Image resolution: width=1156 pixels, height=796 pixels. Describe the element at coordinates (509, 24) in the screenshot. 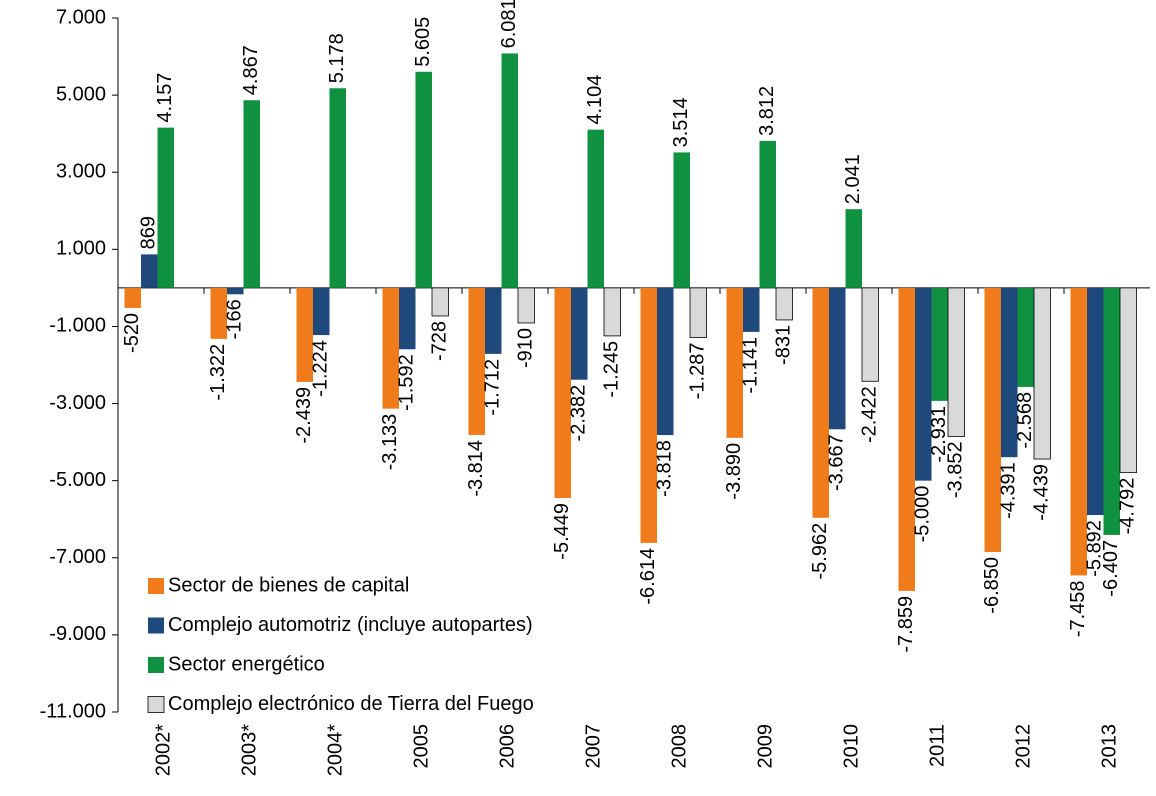

I see `value-label: 6.081` at that location.